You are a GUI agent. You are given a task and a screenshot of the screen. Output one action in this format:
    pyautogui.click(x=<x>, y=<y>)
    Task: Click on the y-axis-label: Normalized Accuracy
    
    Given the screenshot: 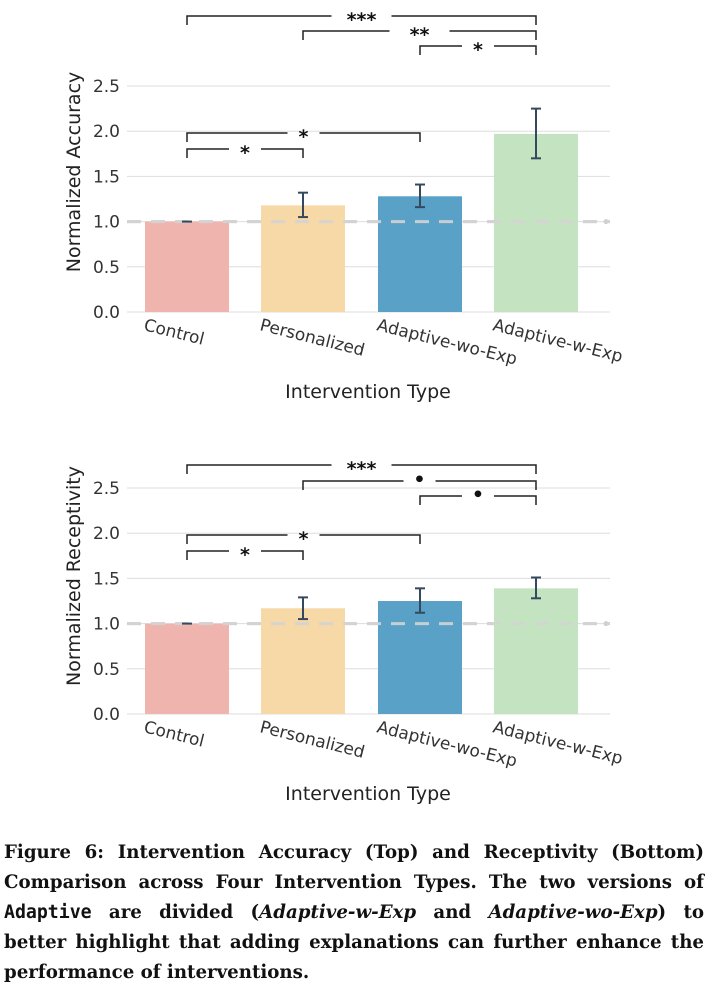 What is the action you would take?
    pyautogui.click(x=74, y=172)
    